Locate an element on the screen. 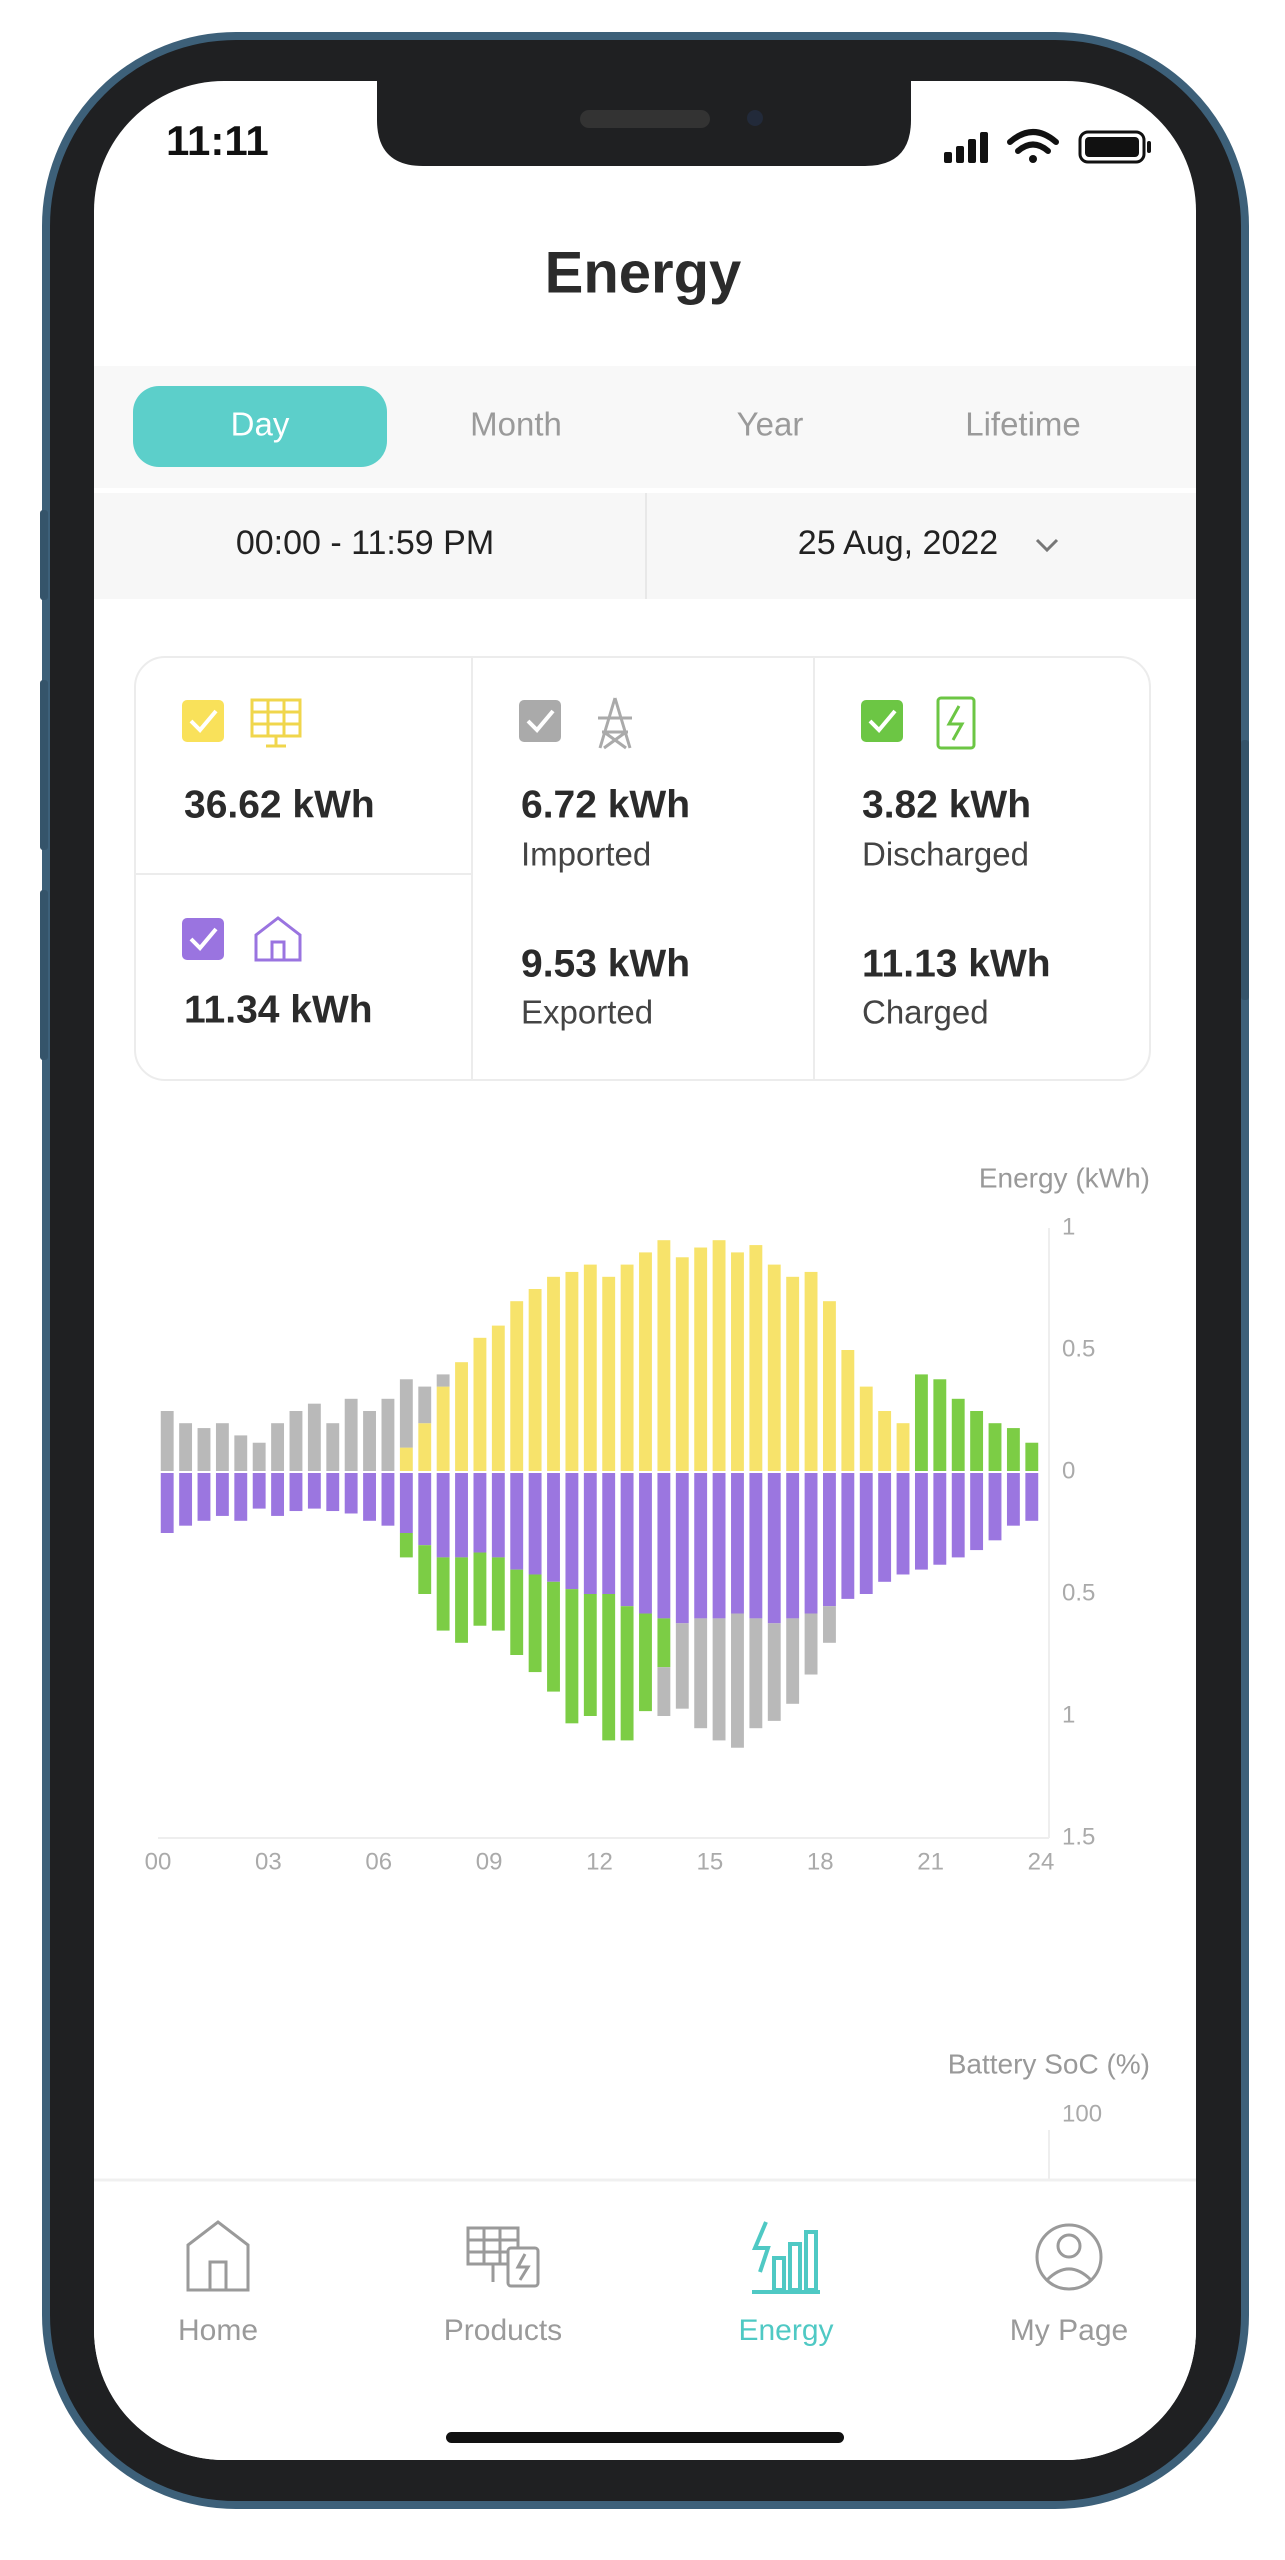 The image size is (1285, 2560). side-button is located at coordinates (44, 555).